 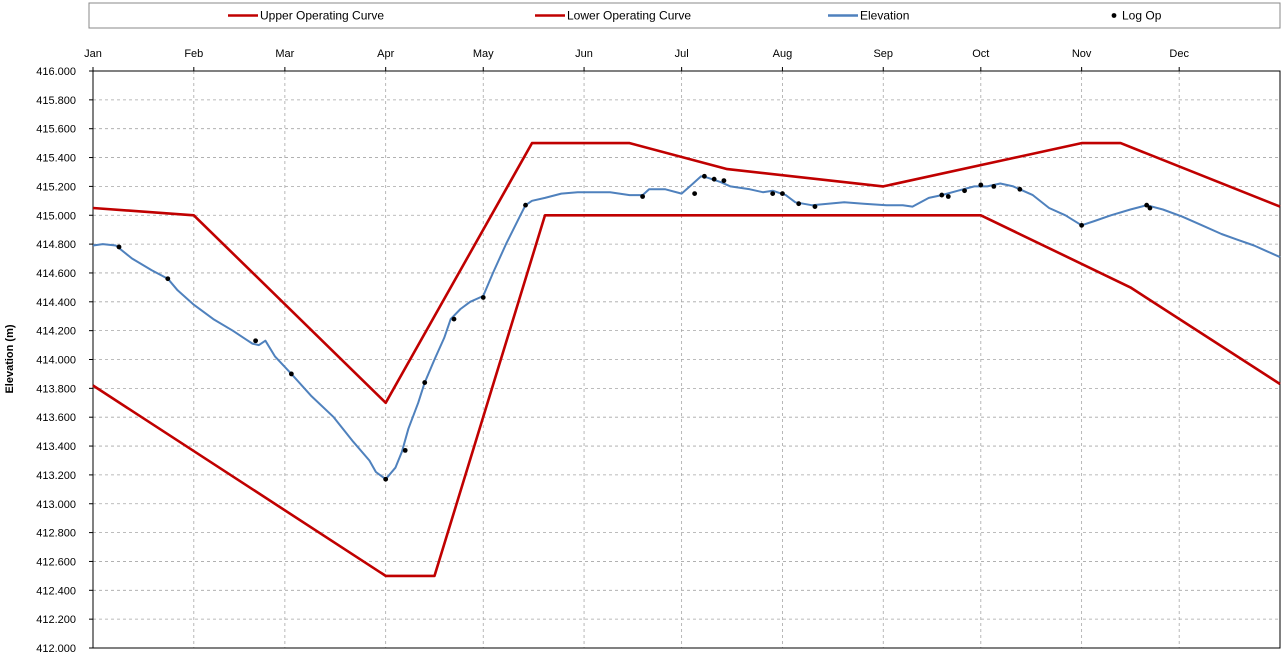 What do you see at coordinates (56, 101) in the screenshot?
I see `y-tick-label: 415.800` at bounding box center [56, 101].